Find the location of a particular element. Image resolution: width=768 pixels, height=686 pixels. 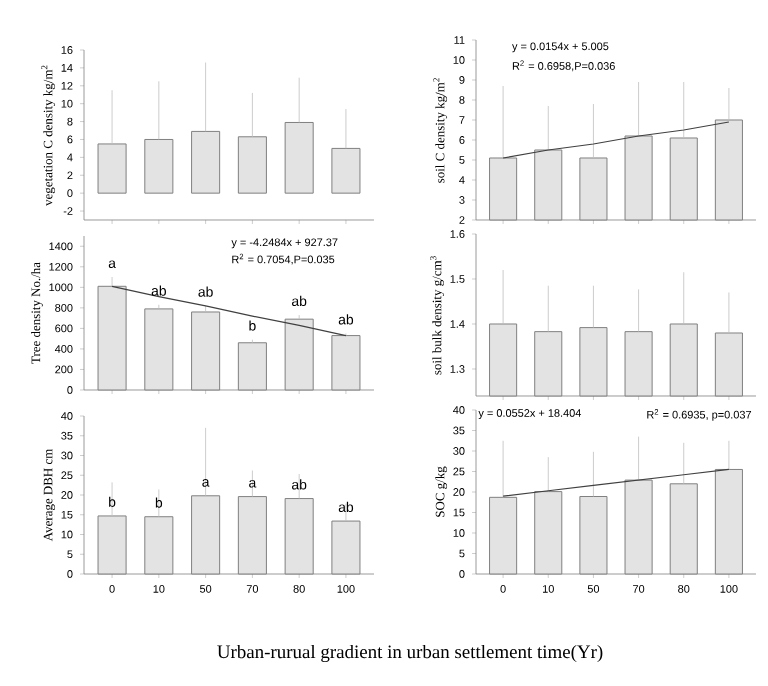

x-axis-title: Urban-rurual gradient in urban settlement time(Yr) is located at coordinates (410, 653).